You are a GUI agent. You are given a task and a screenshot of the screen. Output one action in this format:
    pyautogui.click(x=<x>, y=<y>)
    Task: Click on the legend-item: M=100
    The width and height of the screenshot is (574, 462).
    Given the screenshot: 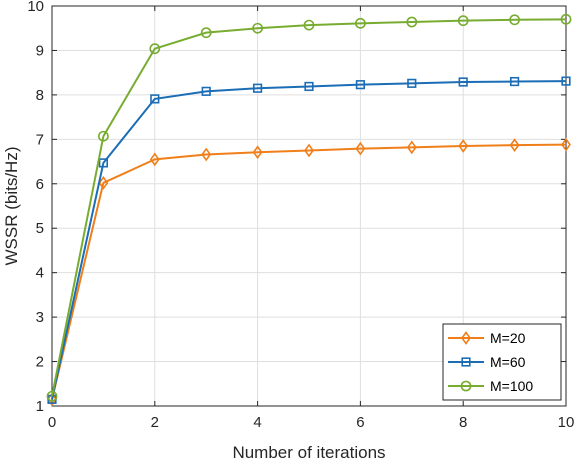 What is the action you would take?
    pyautogui.click(x=490, y=386)
    